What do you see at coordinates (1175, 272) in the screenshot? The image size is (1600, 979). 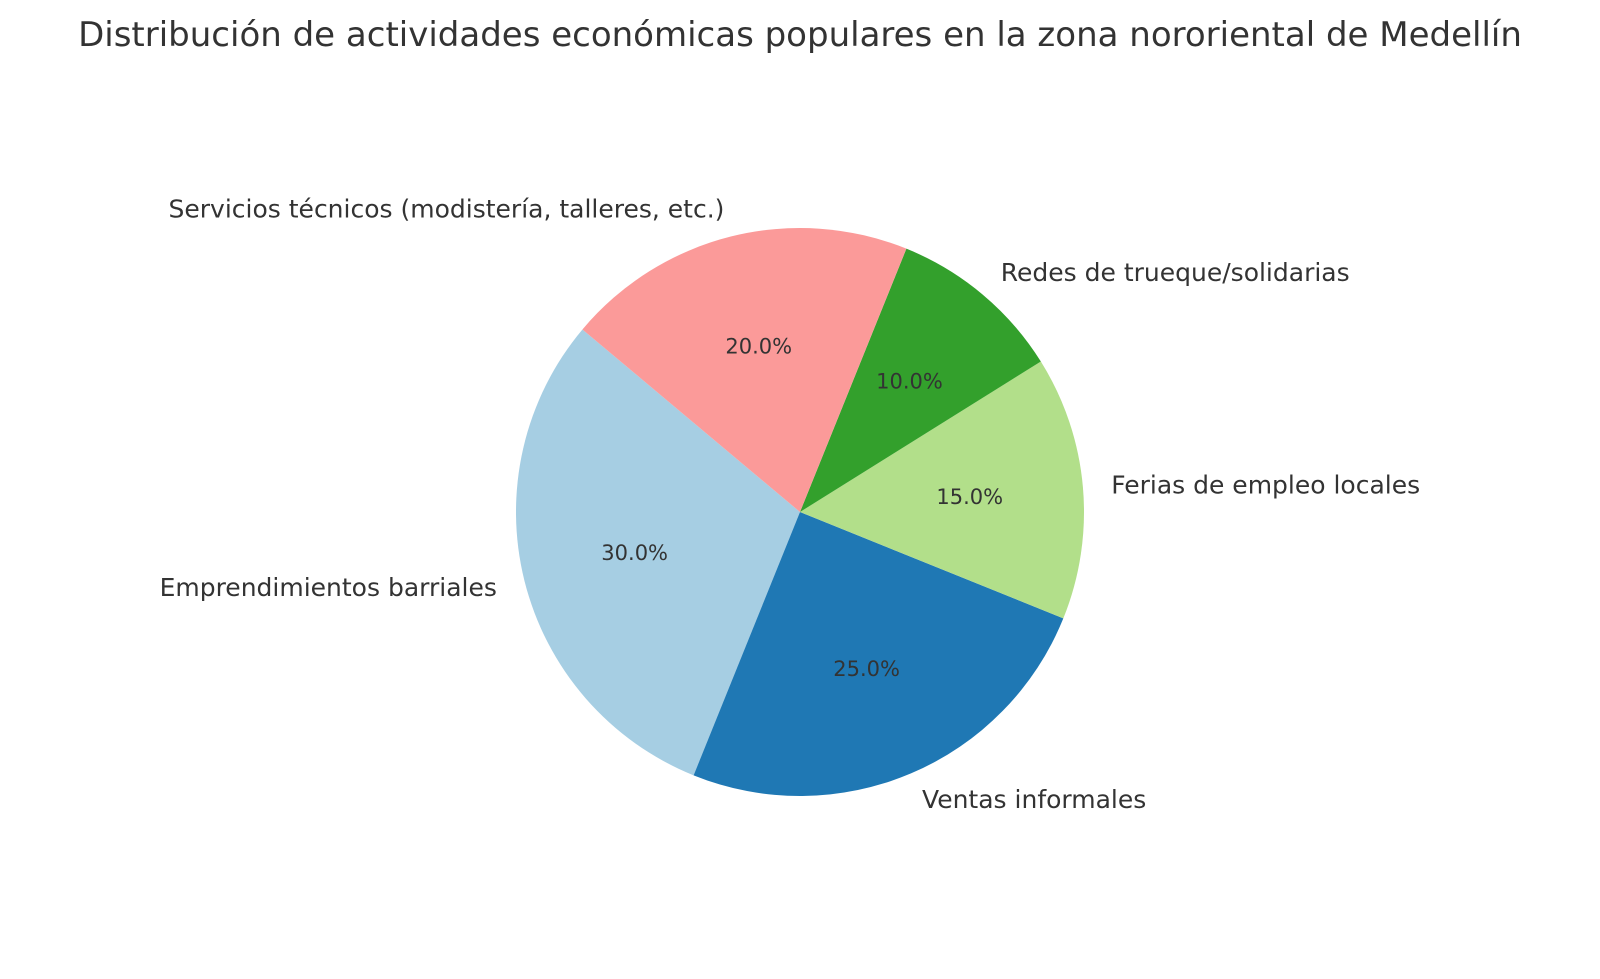 I see `category-label-redes-de-trueque-solidarias: Redes de trueque/solidarias` at bounding box center [1175, 272].